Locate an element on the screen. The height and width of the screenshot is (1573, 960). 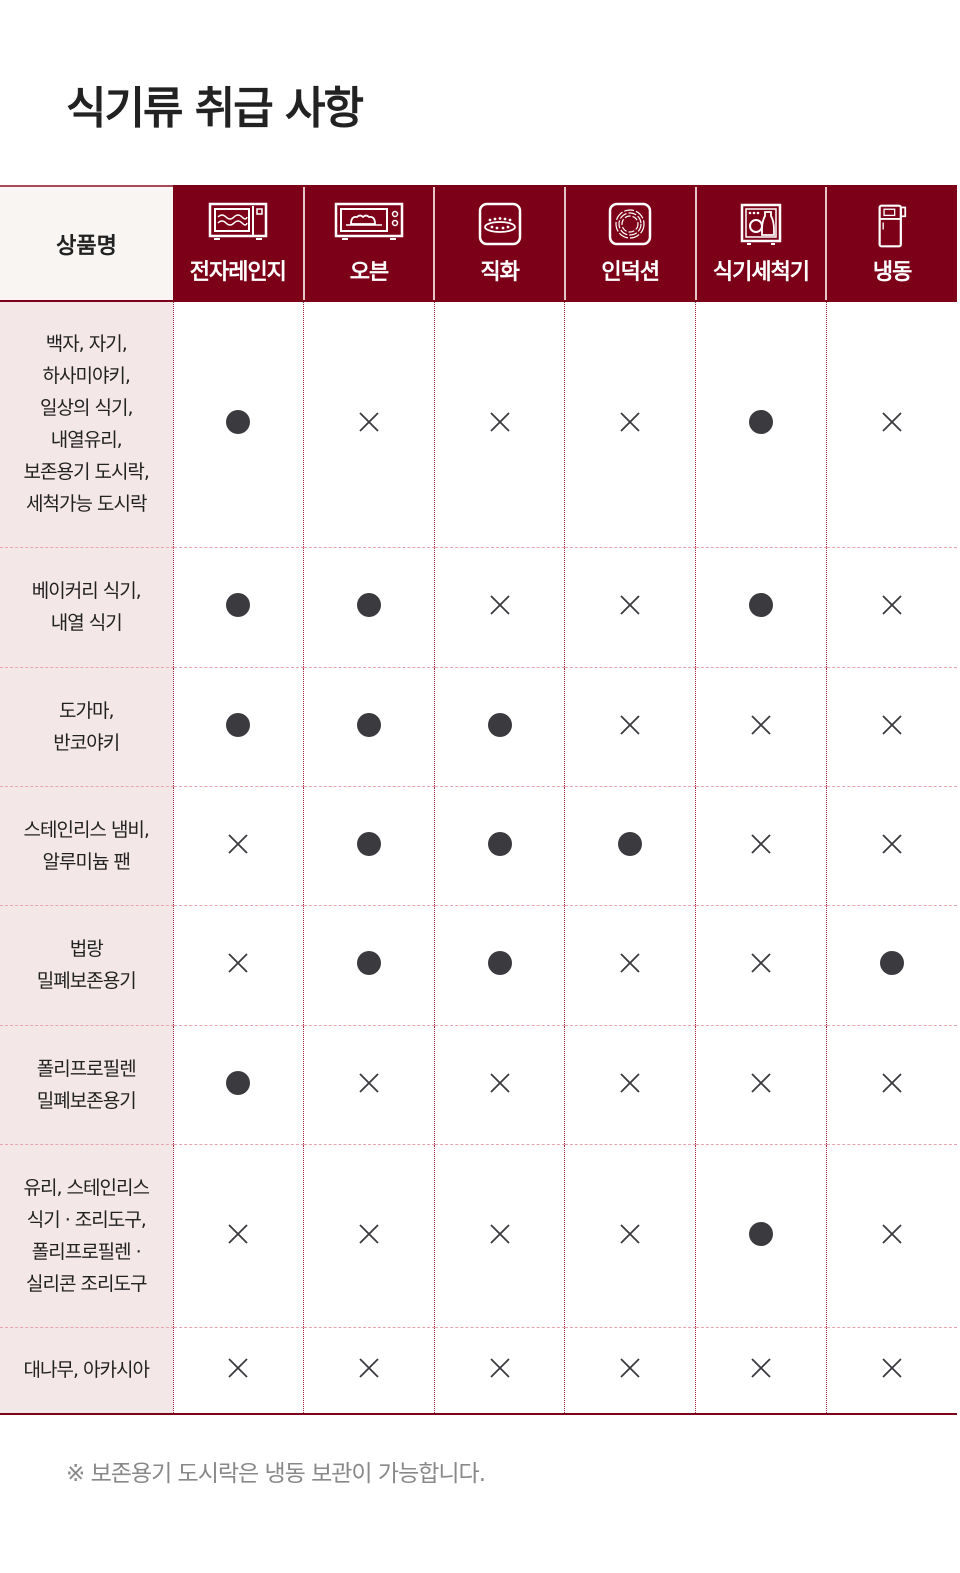
column-header-4: 인덕션 is located at coordinates (629, 243).